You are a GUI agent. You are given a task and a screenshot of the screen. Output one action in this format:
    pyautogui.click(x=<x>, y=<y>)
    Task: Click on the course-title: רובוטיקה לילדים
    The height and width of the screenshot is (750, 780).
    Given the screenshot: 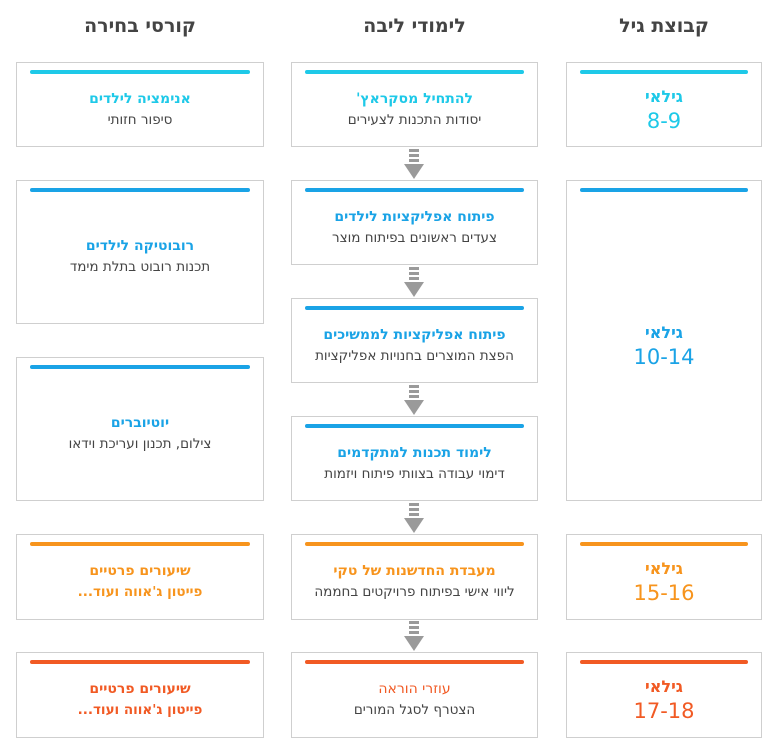 What is the action you would take?
    pyautogui.click(x=140, y=246)
    